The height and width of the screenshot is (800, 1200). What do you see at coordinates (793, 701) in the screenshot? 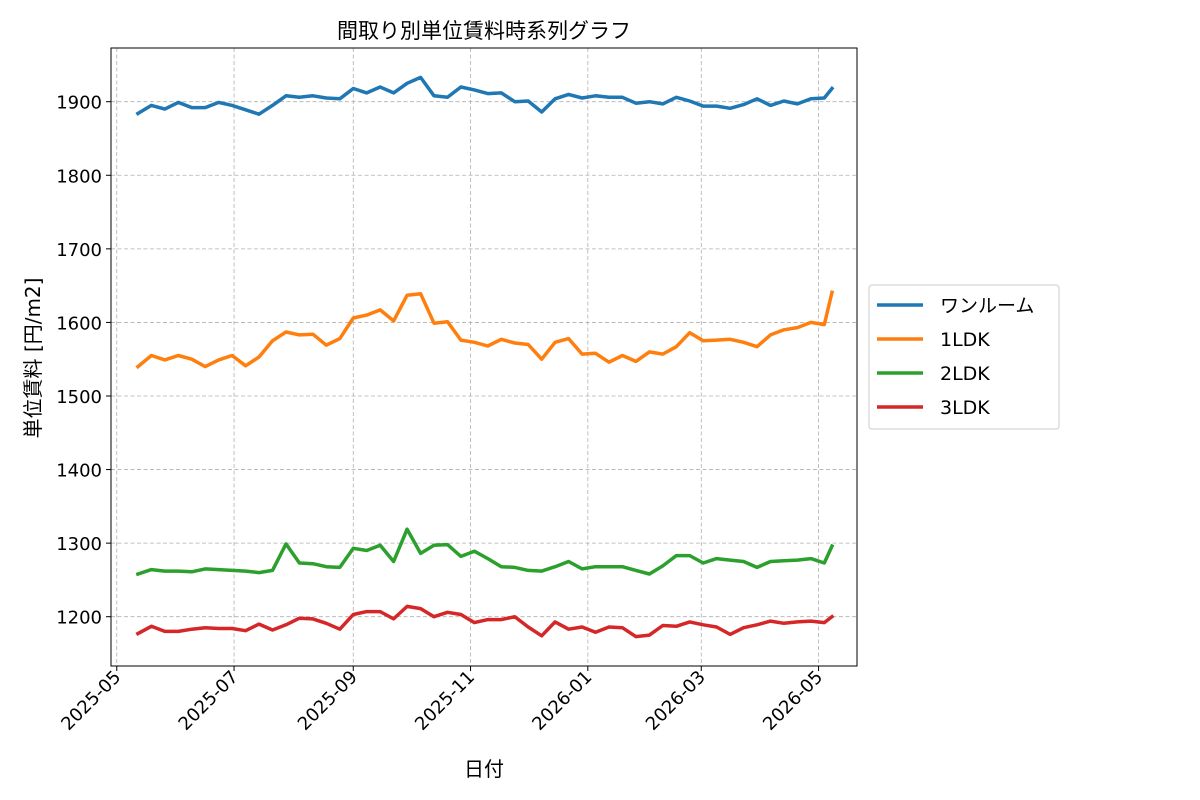
I see `x-tick-label: 2026-05` at bounding box center [793, 701].